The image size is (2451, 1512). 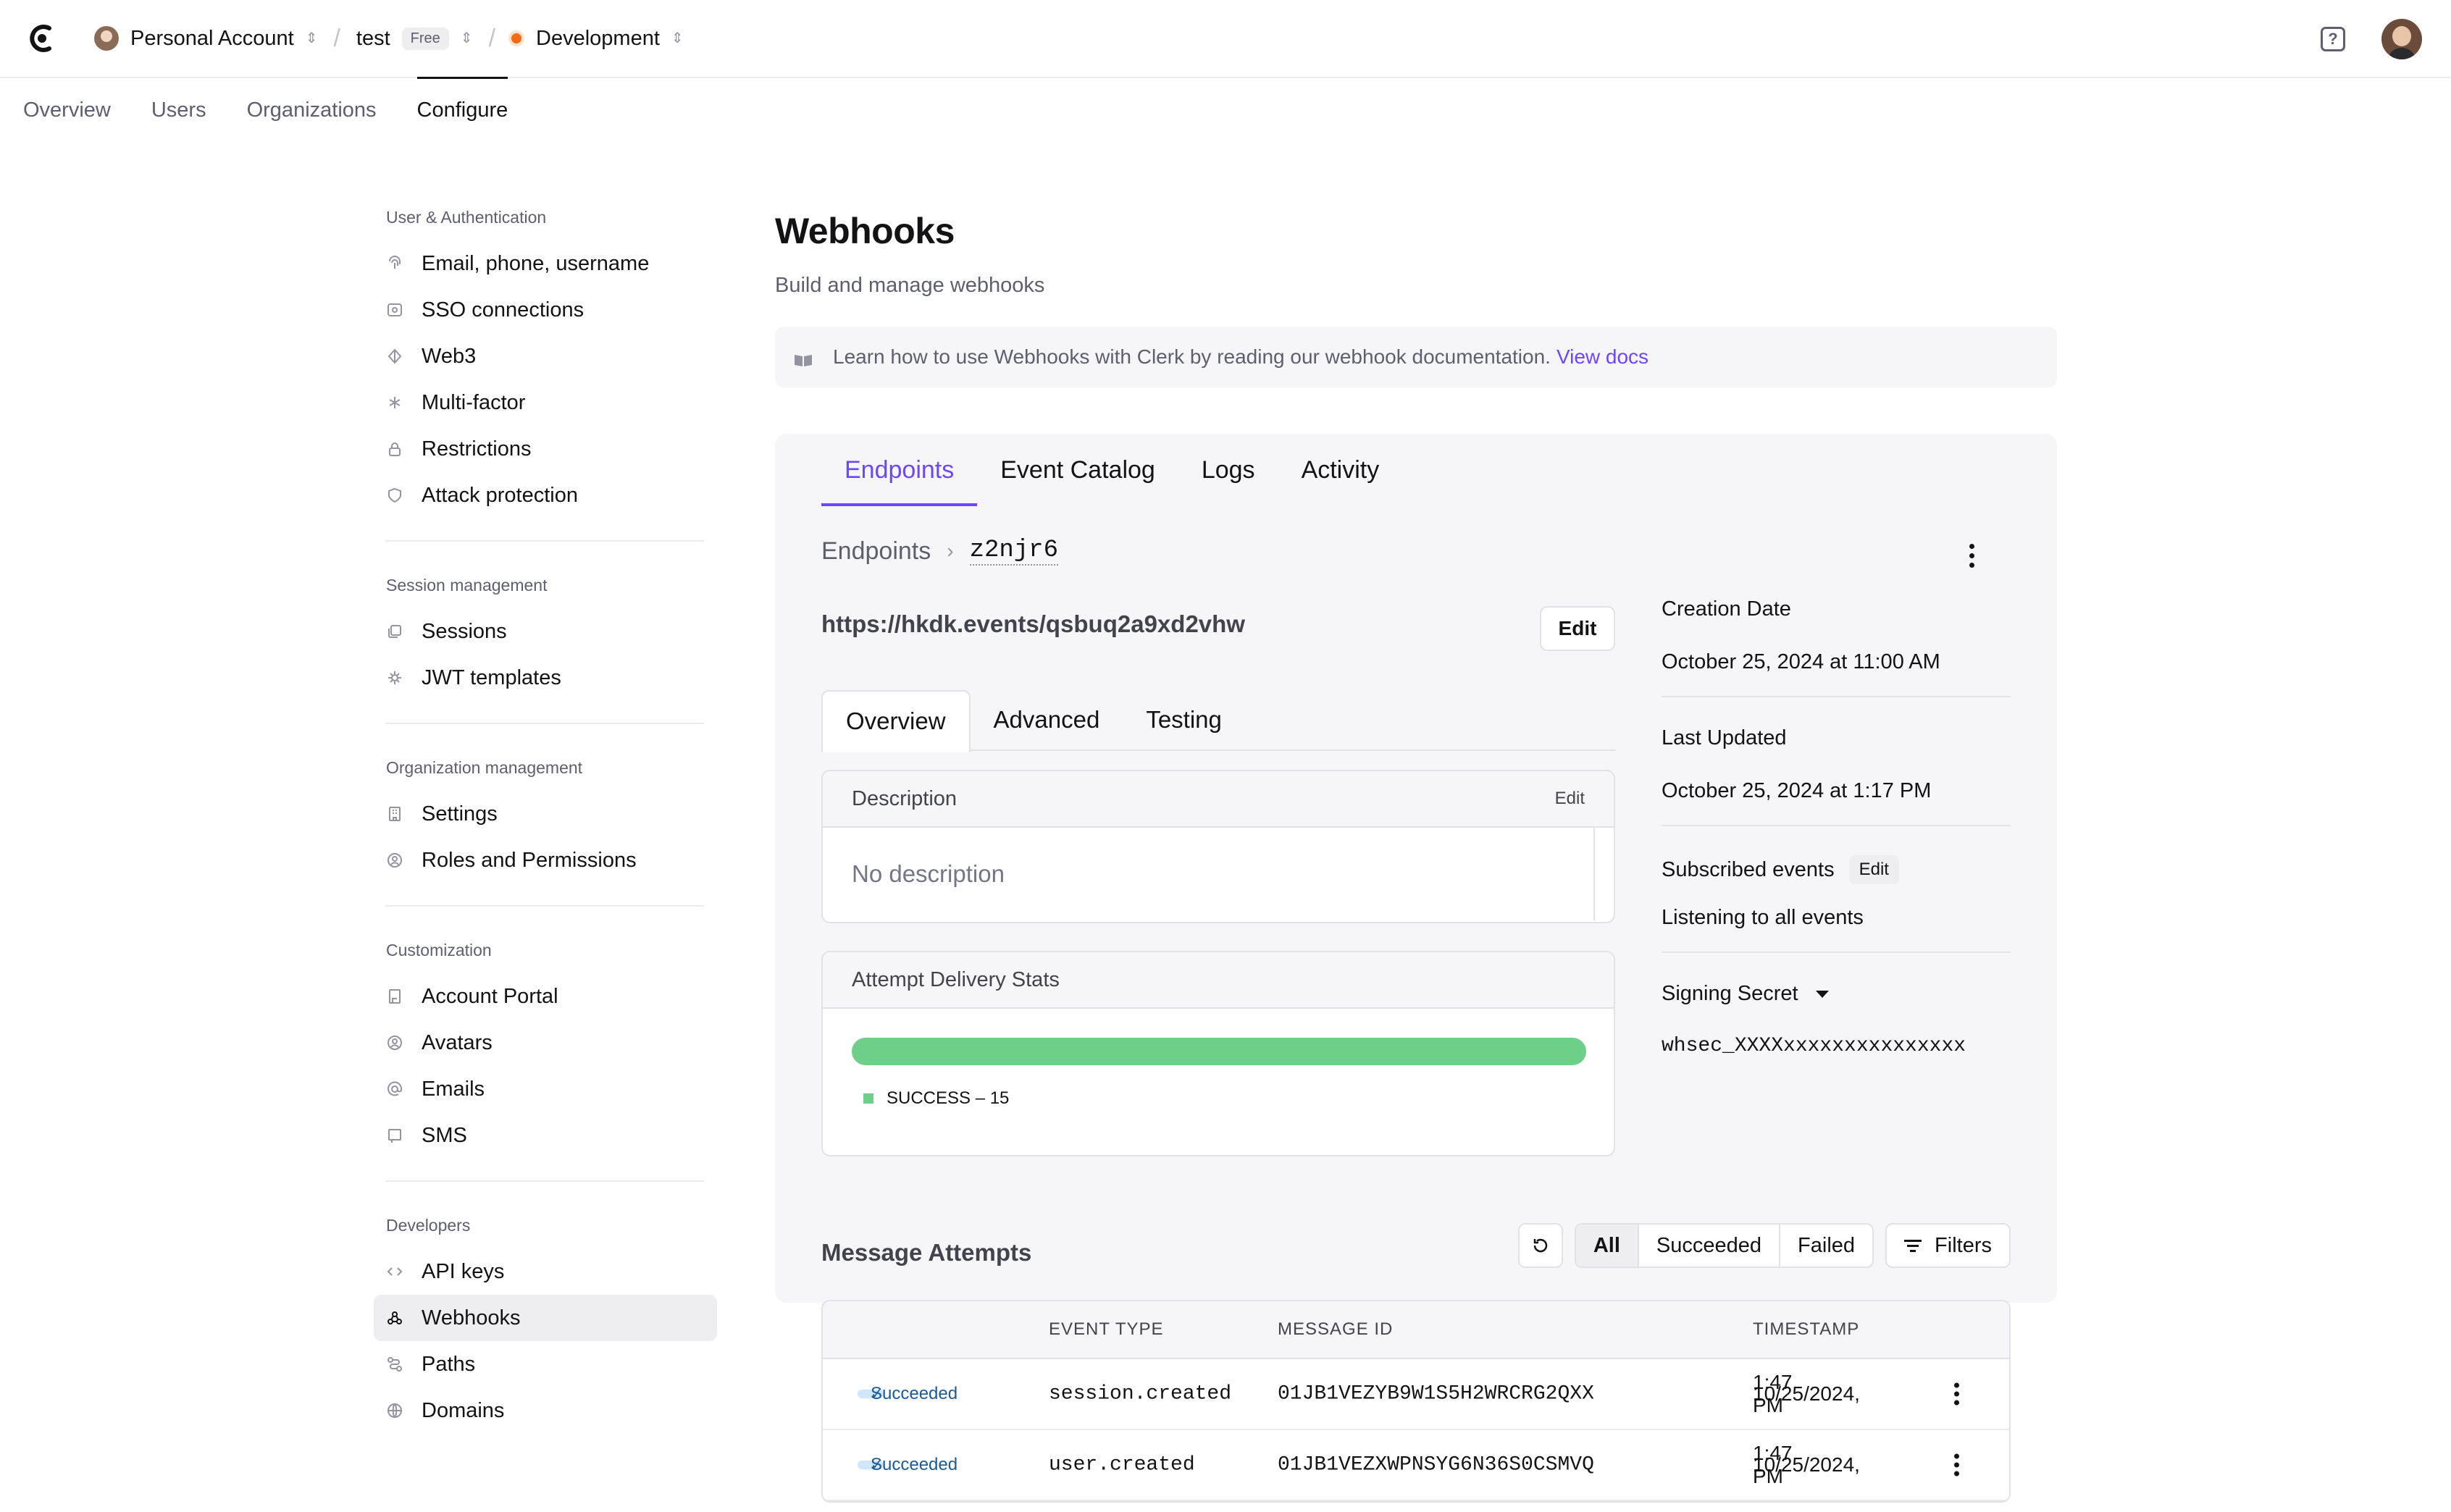 I want to click on sidebar-item-label: SSO connections, so click(x=503, y=310).